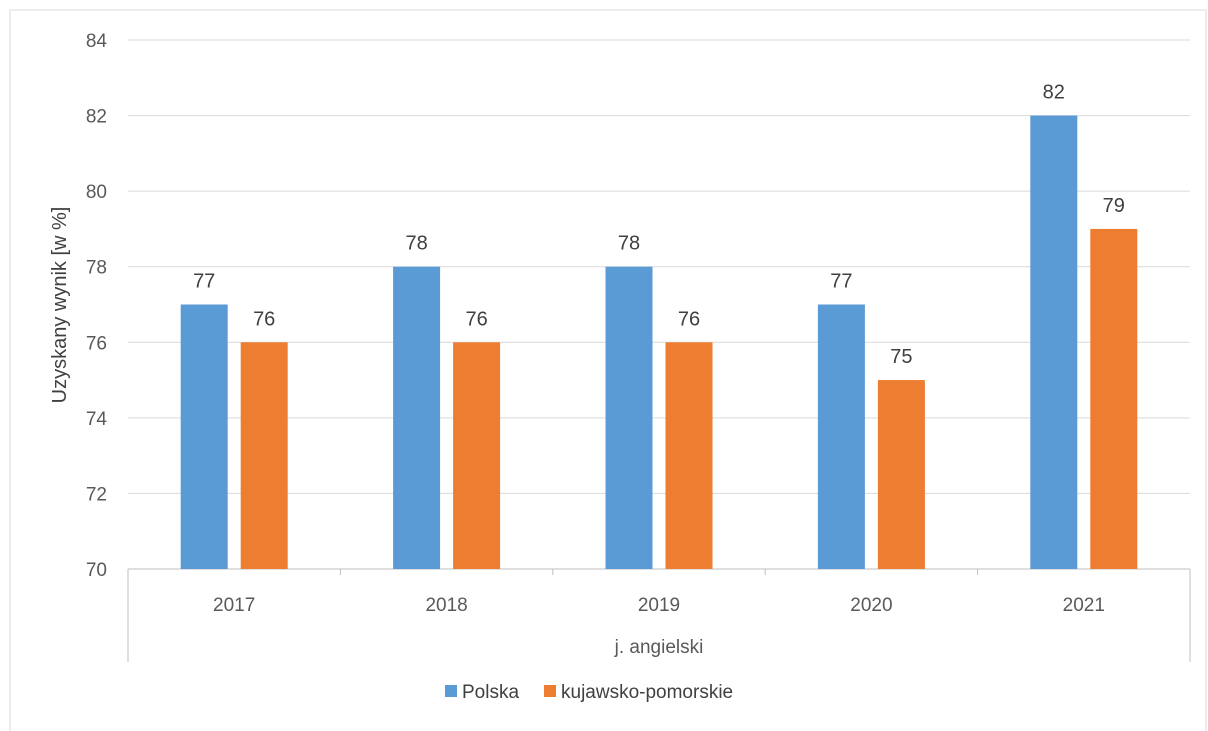 Image resolution: width=1208 pixels, height=731 pixels. What do you see at coordinates (96, 343) in the screenshot?
I see `y-tick-label: 76` at bounding box center [96, 343].